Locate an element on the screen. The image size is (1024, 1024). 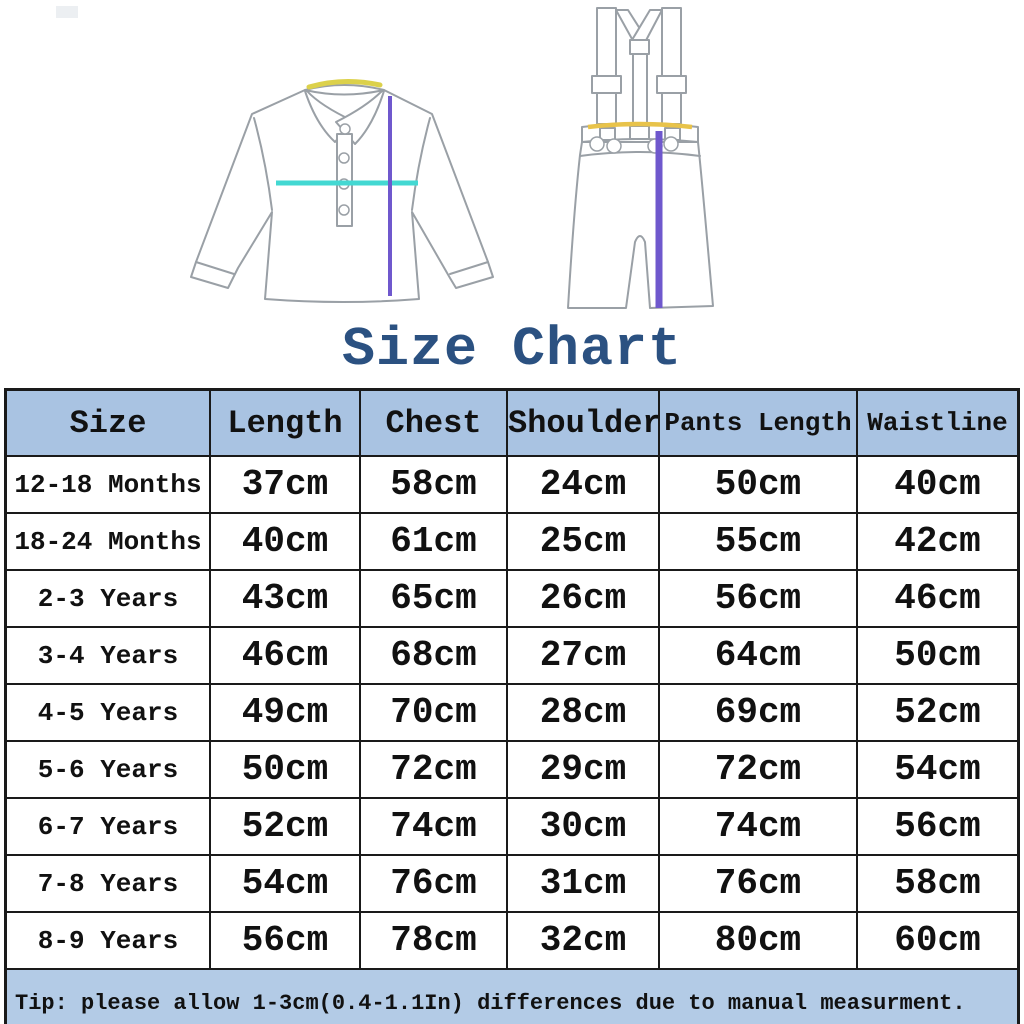
table-row: 18-24 Months 40cm 61cm 25cm 55cm 42cm is located at coordinates (512, 541).